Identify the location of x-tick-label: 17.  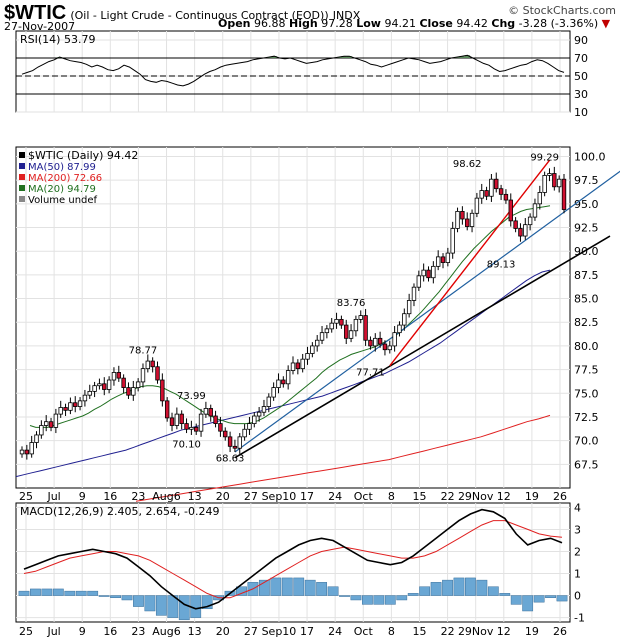
(307, 496).